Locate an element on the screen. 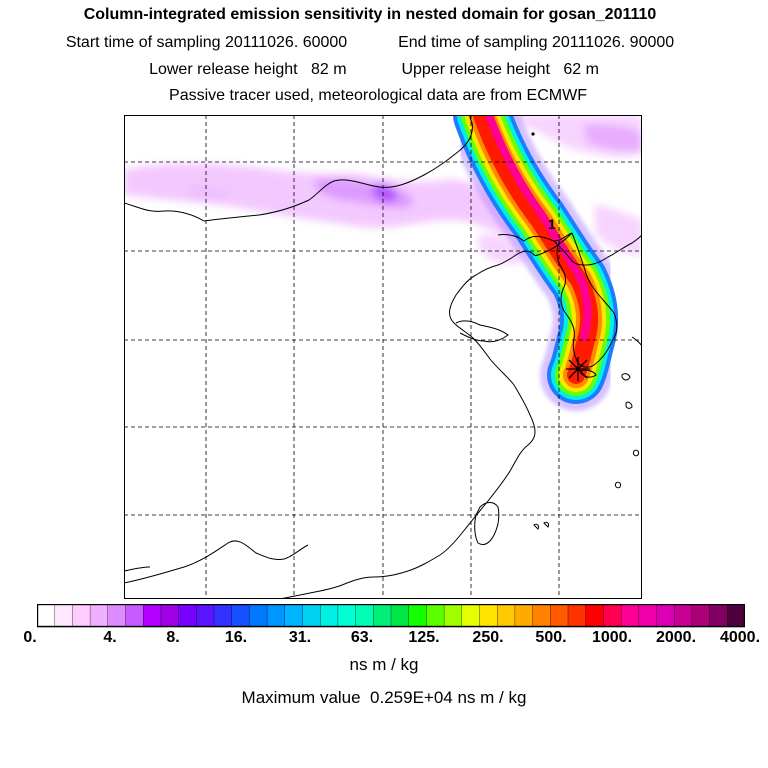 The image size is (768, 768). colorbar-tick-label: 1000. is located at coordinates (612, 637).